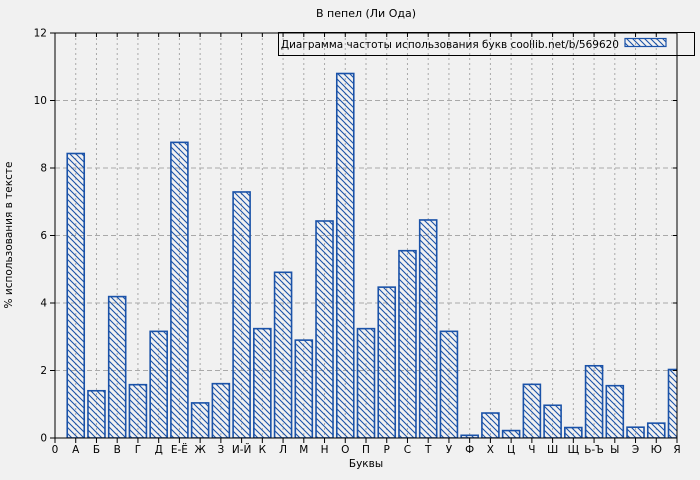  I want to click on bar-С, so click(407, 343).